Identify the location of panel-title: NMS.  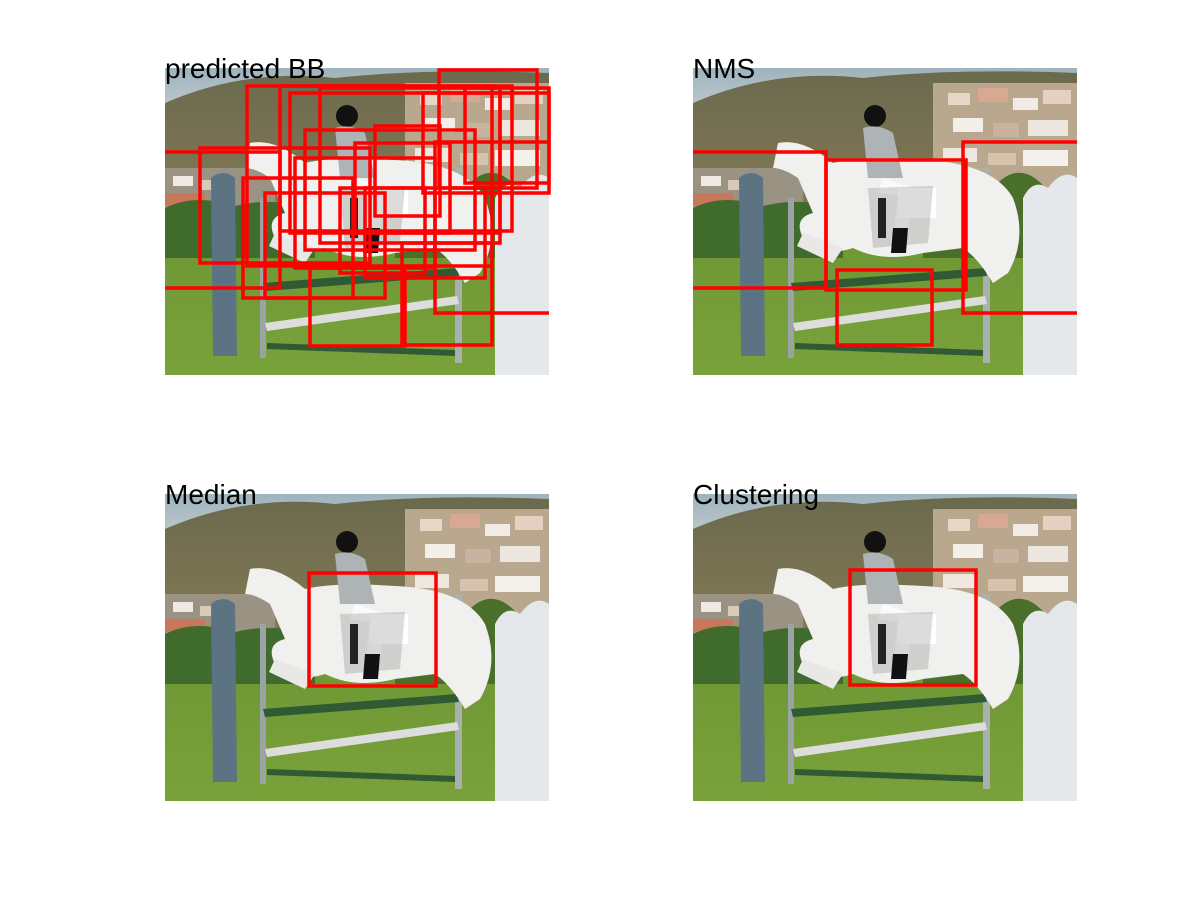
(724, 68).